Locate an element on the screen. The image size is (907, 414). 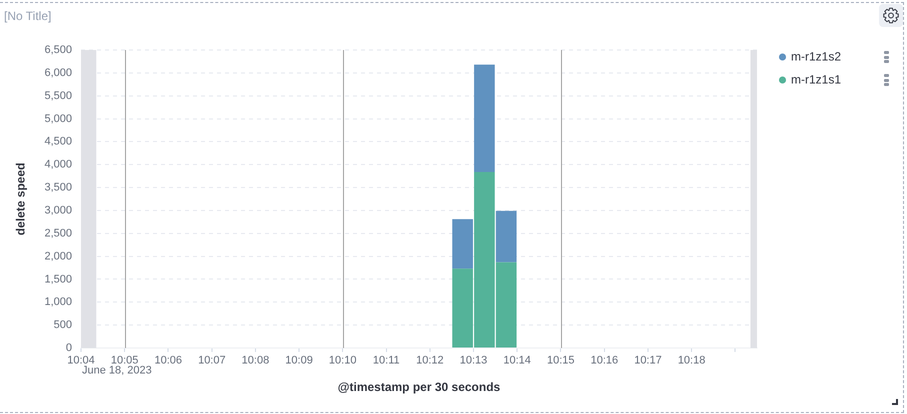
x-tick-label: 10:18 is located at coordinates (692, 360).